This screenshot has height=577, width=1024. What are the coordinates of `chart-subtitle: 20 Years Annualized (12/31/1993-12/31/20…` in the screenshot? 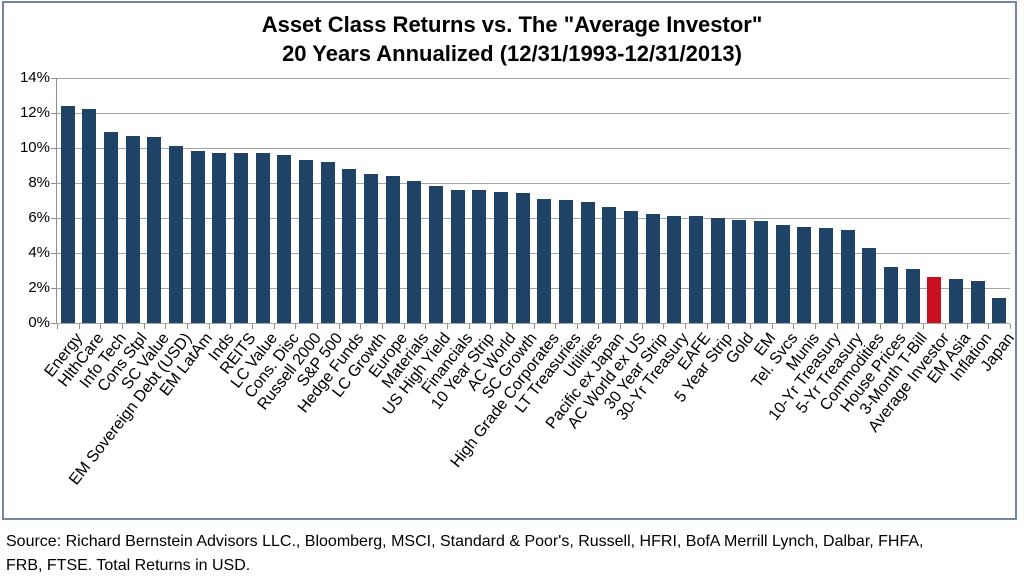 It's located at (512, 53).